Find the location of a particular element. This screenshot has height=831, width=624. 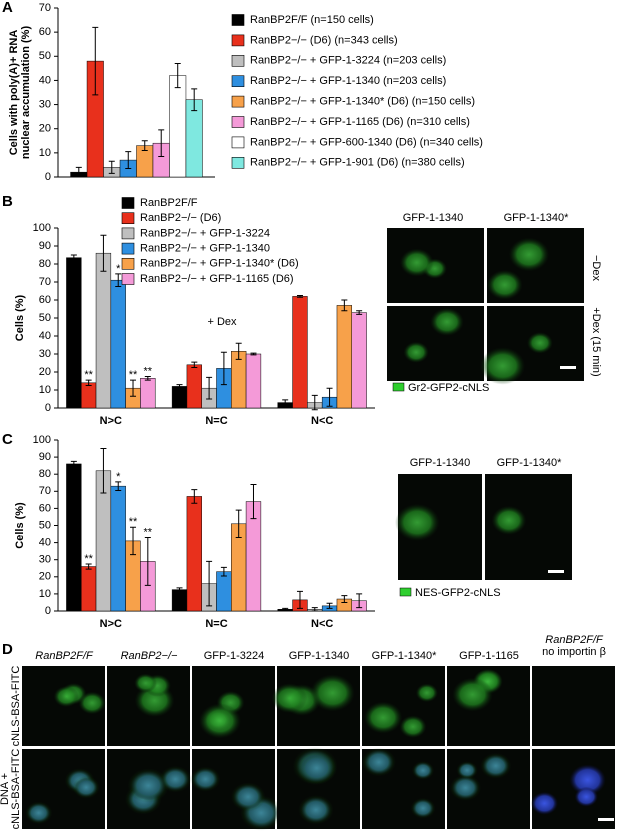

panel-label: C is located at coordinates (7, 439).